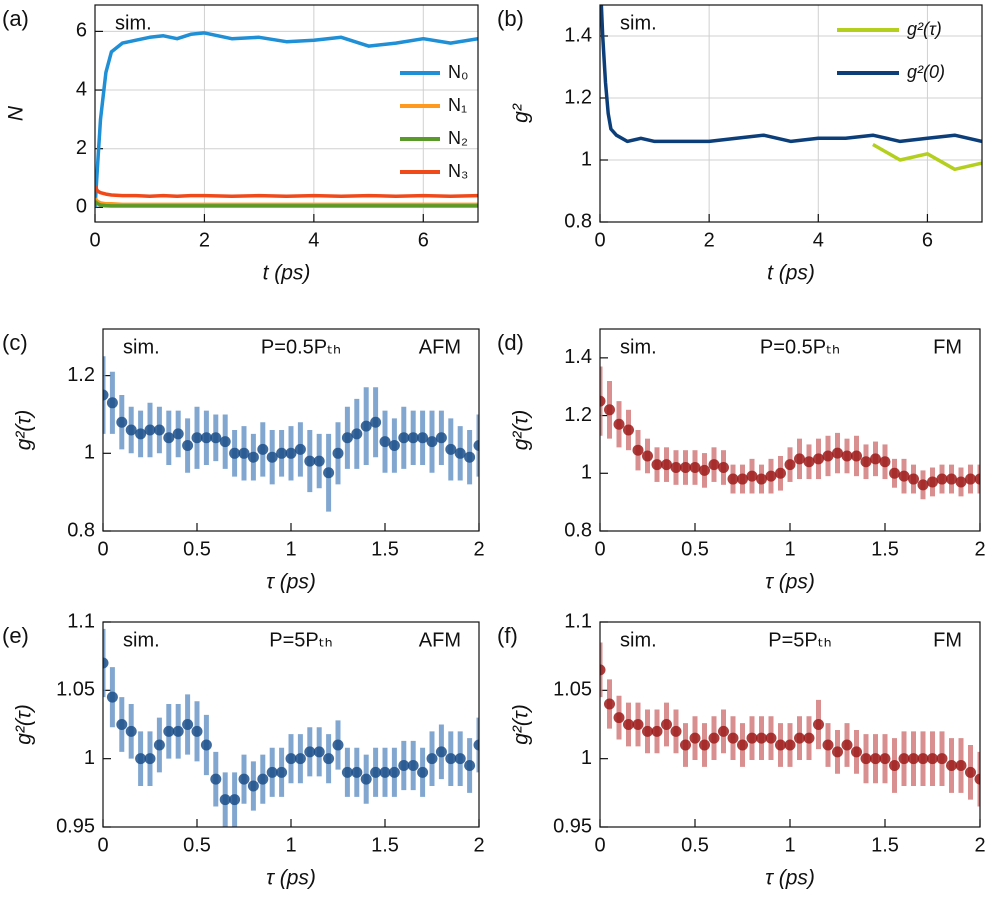  What do you see at coordinates (313, 240) in the screenshot?
I see `x-tick-label: 4` at bounding box center [313, 240].